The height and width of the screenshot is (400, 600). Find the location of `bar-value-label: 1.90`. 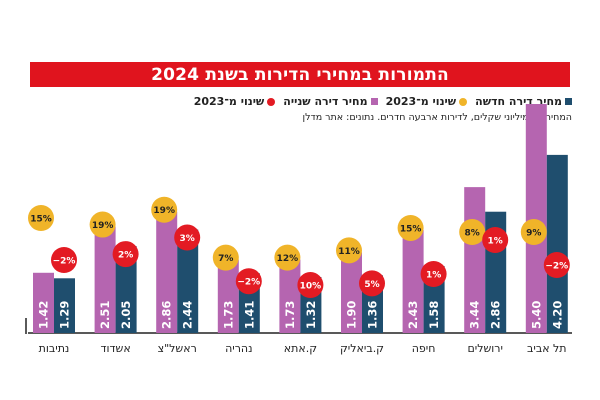

bar-value-label: 1.90 is located at coordinates (352, 315).